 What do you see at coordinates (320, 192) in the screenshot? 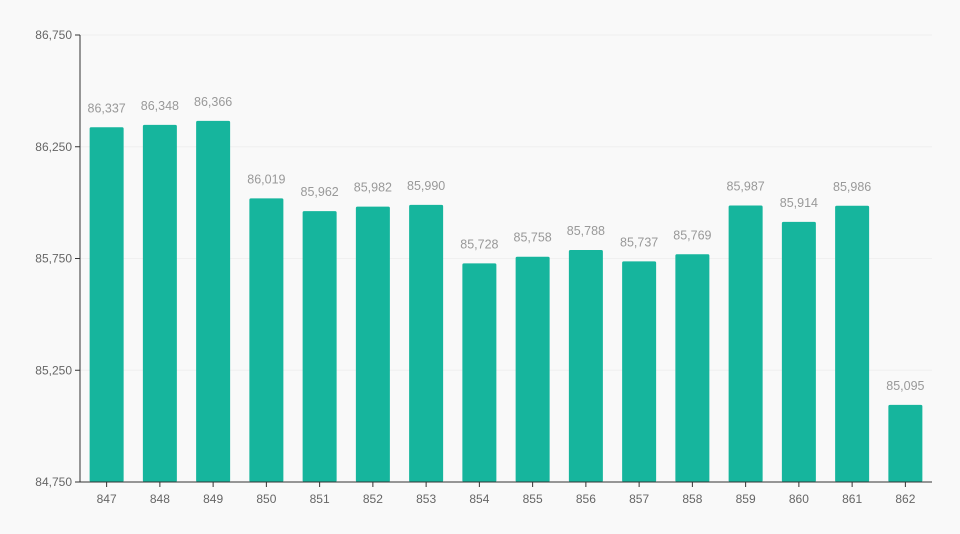
I see `bar-value-label: 85,962` at bounding box center [320, 192].